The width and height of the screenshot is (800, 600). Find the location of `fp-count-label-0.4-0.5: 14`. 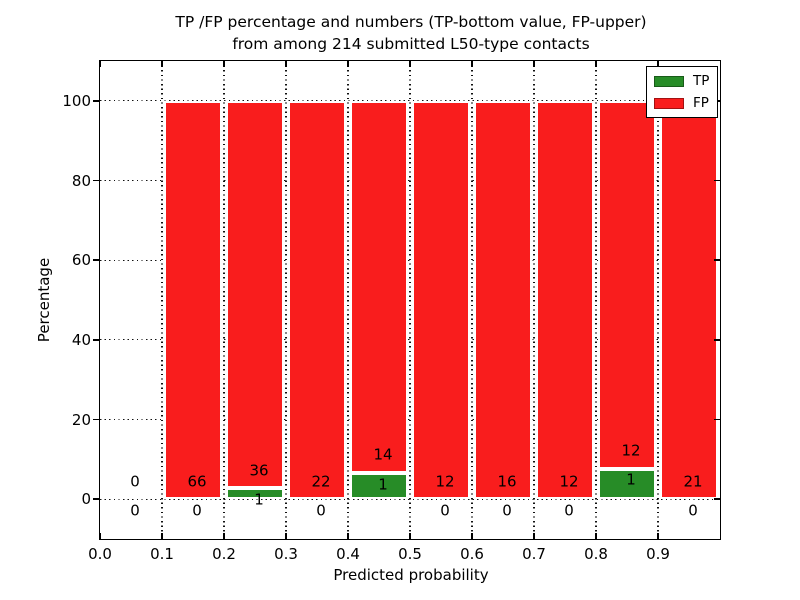

fp-count-label-0.4-0.5: 14 is located at coordinates (383, 454).